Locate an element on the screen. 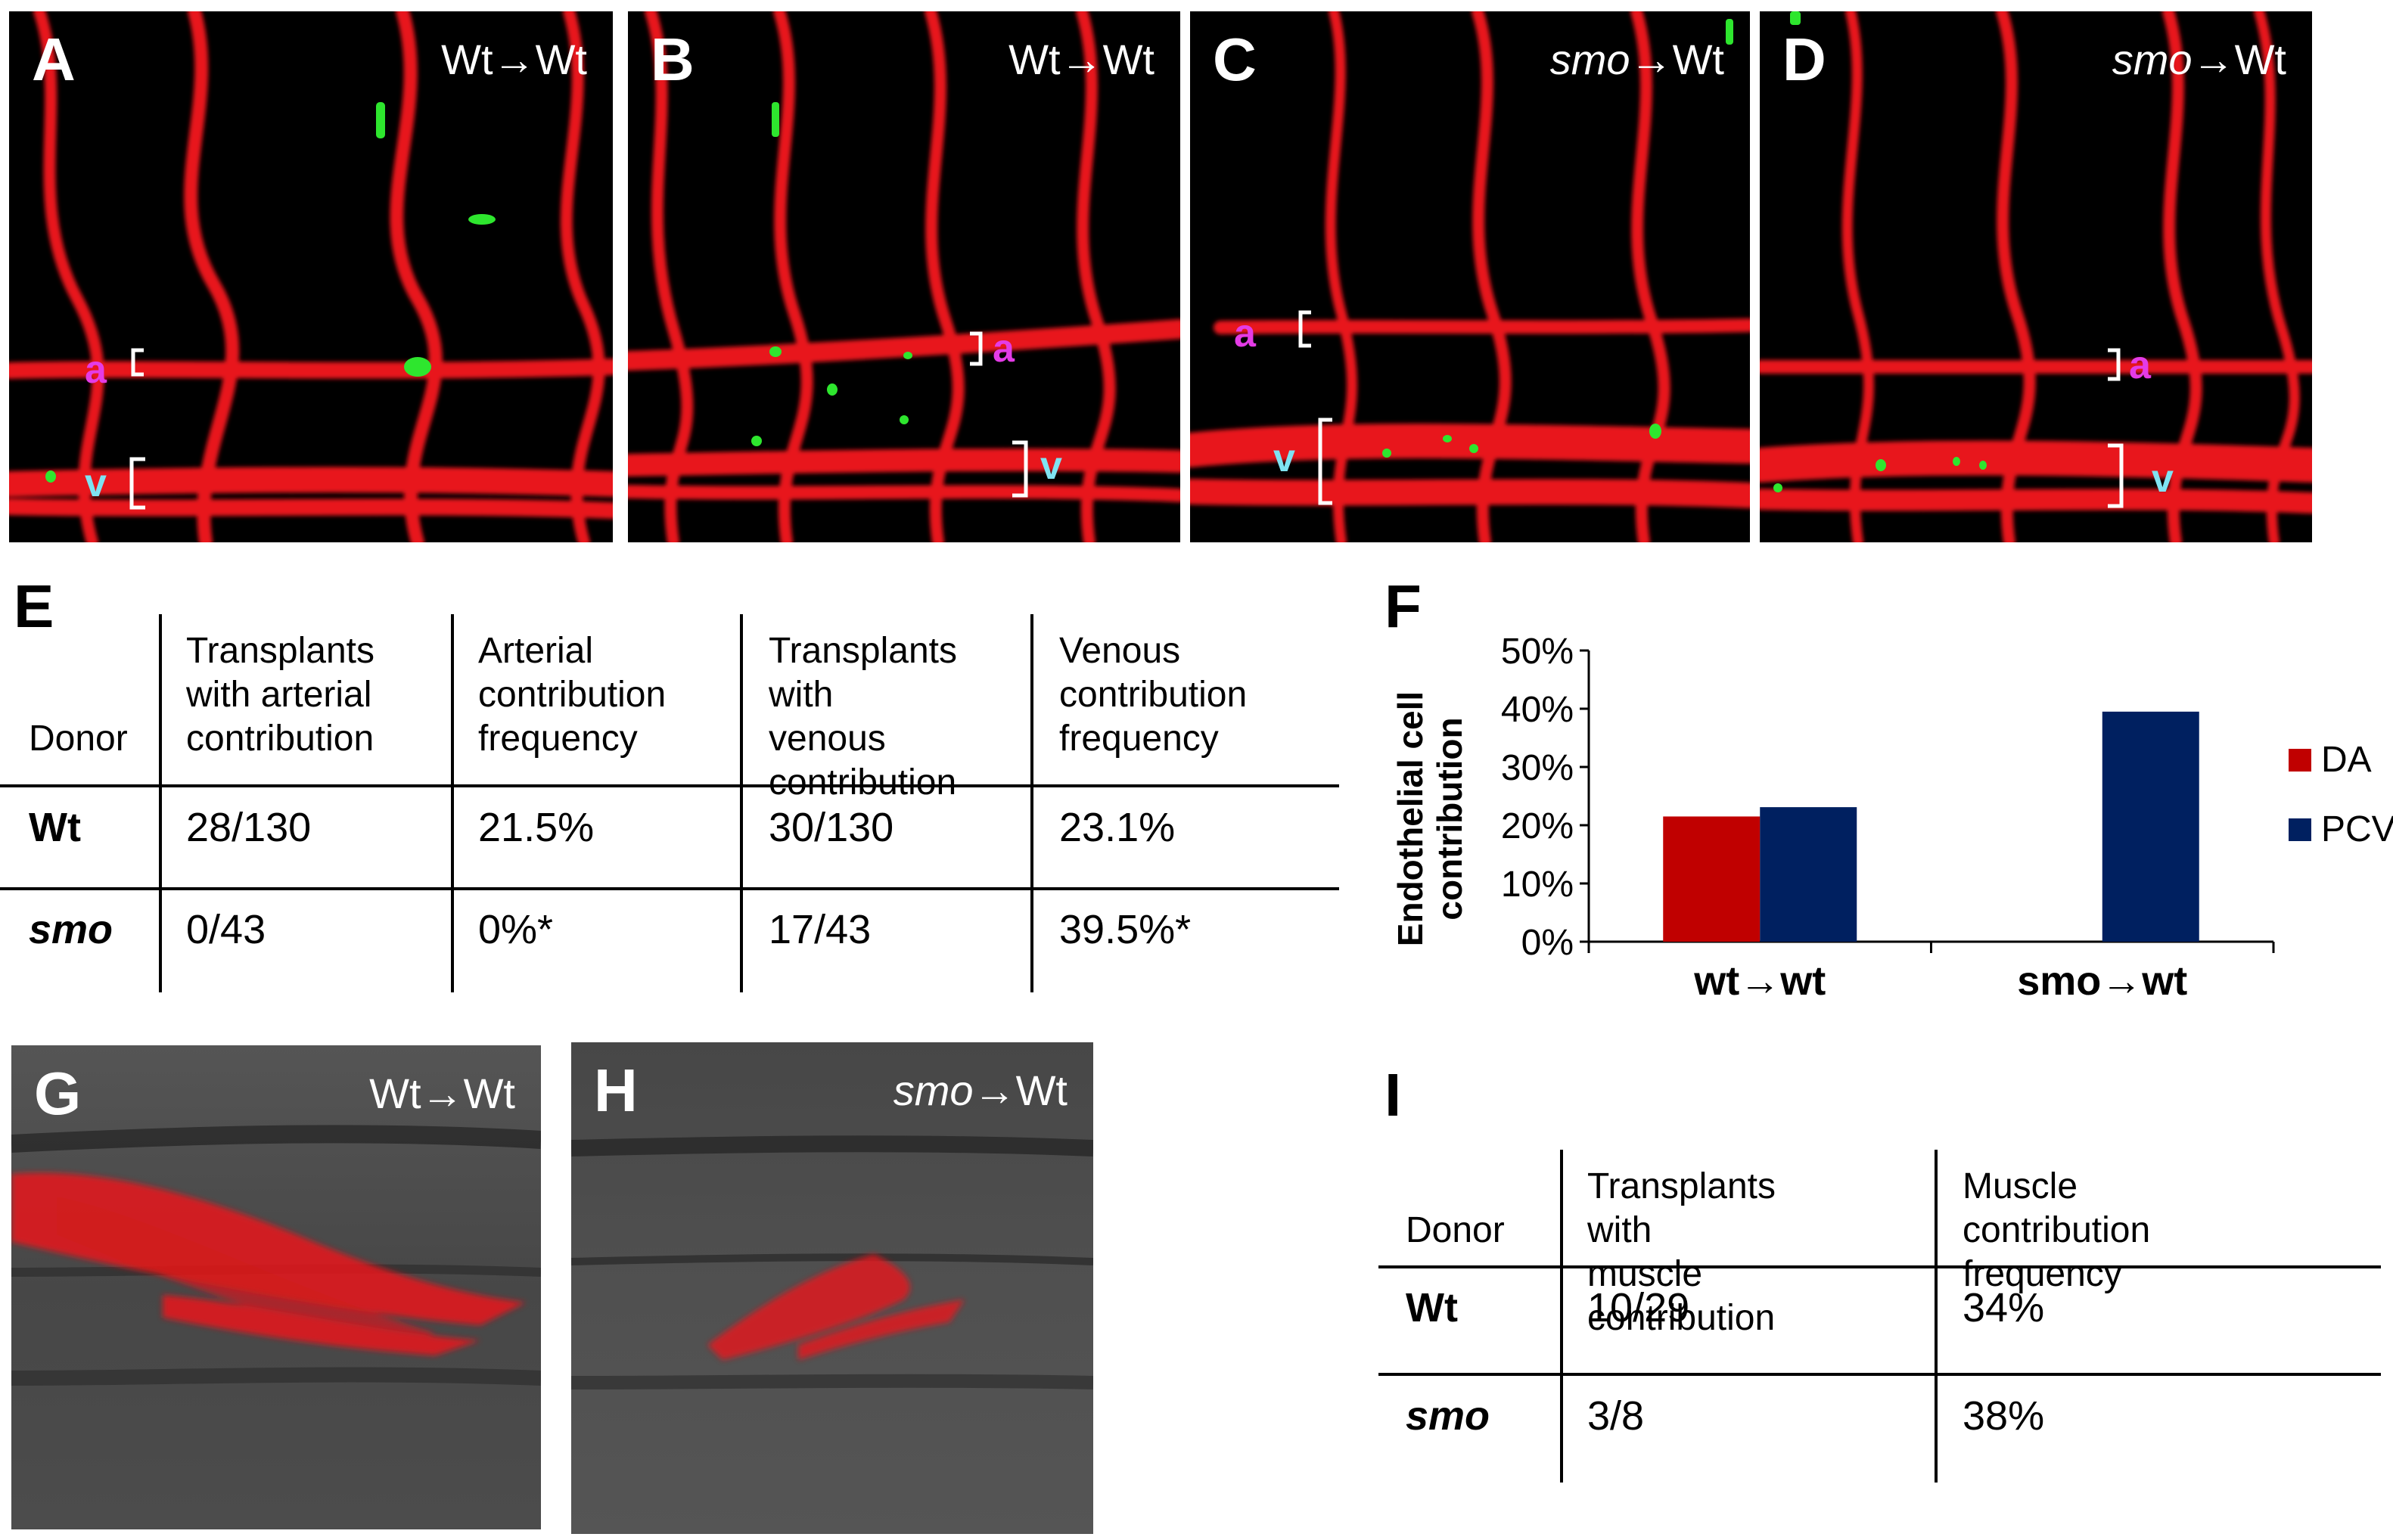  micrograph-d is located at coordinates (2036, 276).